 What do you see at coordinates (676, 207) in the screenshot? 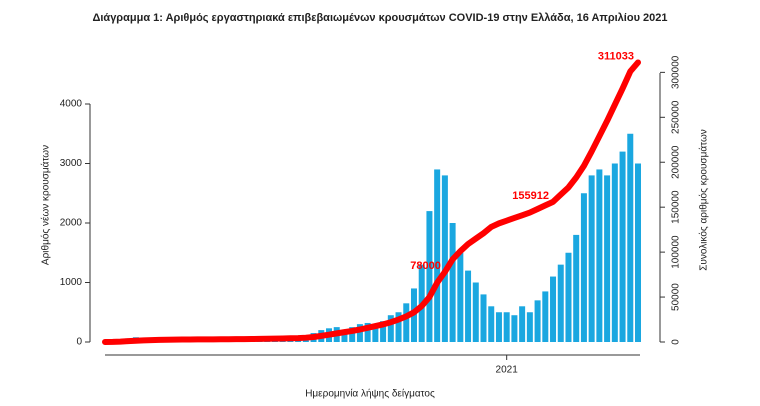
I see `y2-tick-label: 150000` at bounding box center [676, 207].